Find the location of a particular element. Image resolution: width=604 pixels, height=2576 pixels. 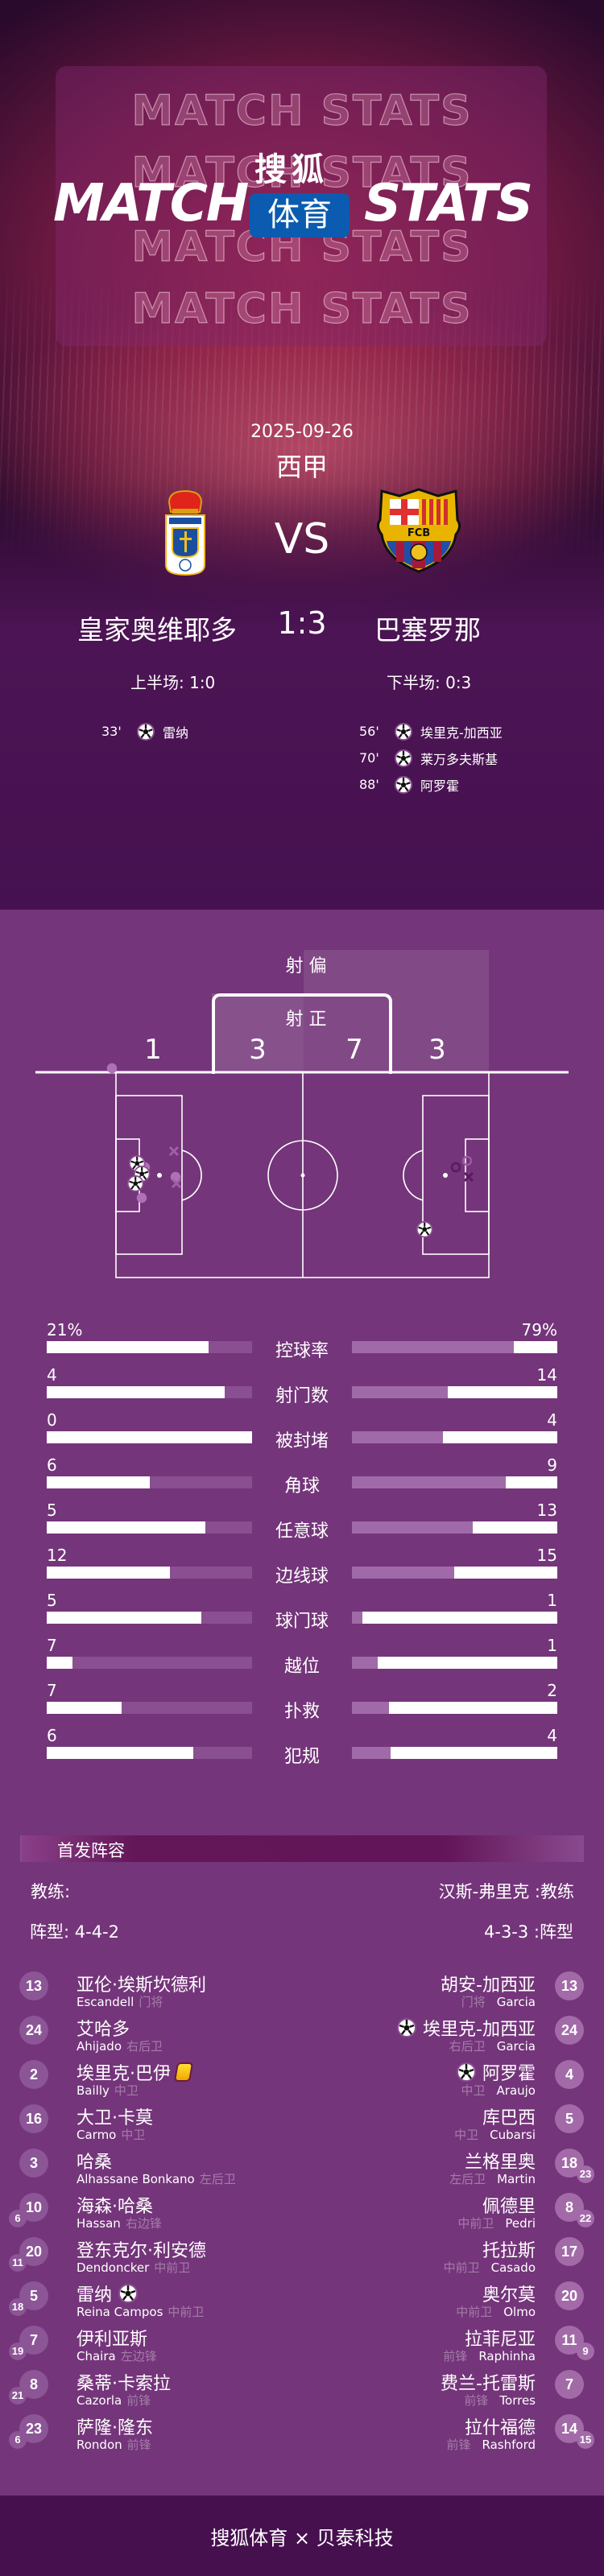

player-english-name: Hassan is located at coordinates (99, 2223).